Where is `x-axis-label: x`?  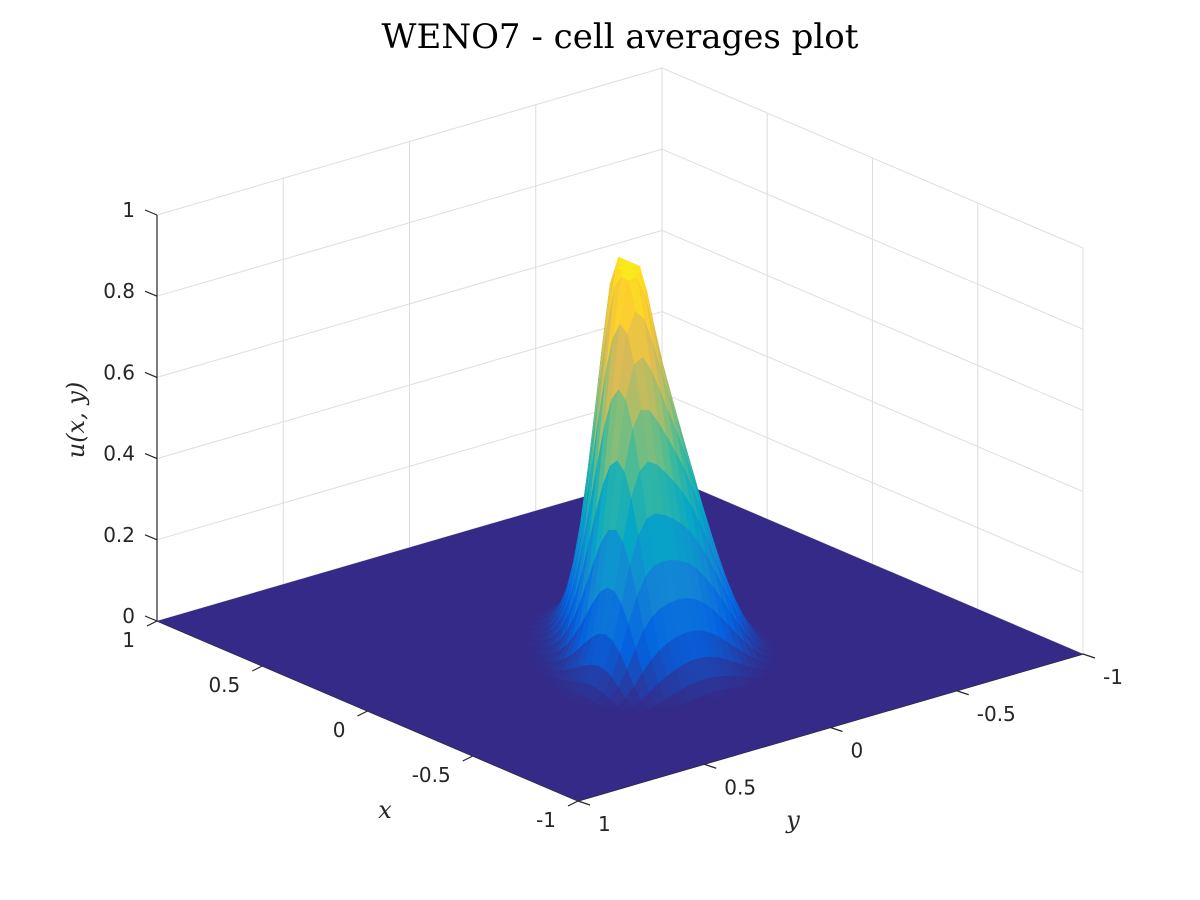 x-axis-label: x is located at coordinates (385, 810).